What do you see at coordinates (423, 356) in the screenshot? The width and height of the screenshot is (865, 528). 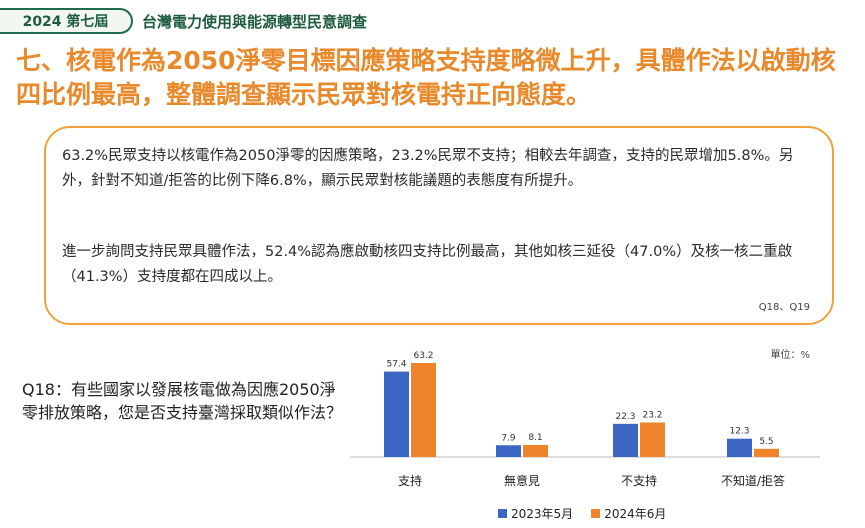 I see `data-label-2024-0: 63.2` at bounding box center [423, 356].